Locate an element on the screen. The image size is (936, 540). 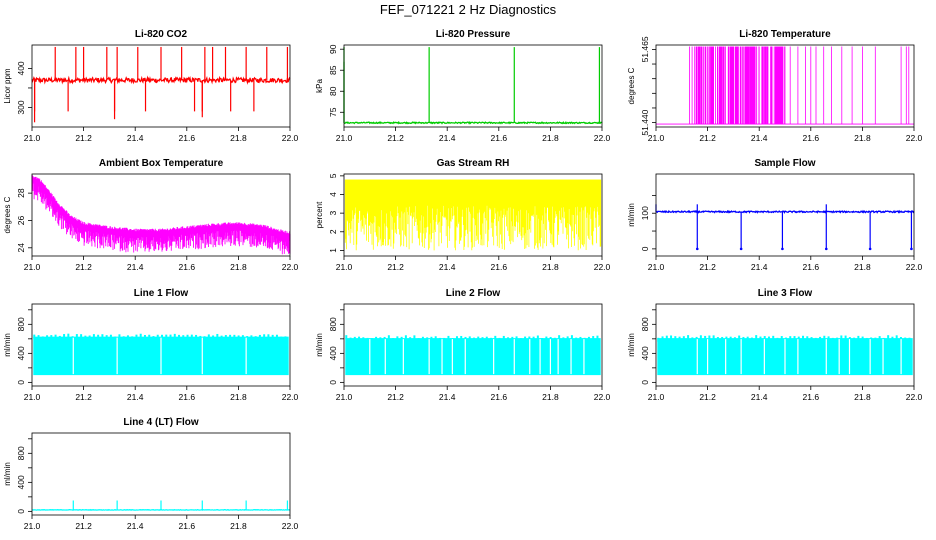
y-tick-label: 1 is located at coordinates (333, 250).